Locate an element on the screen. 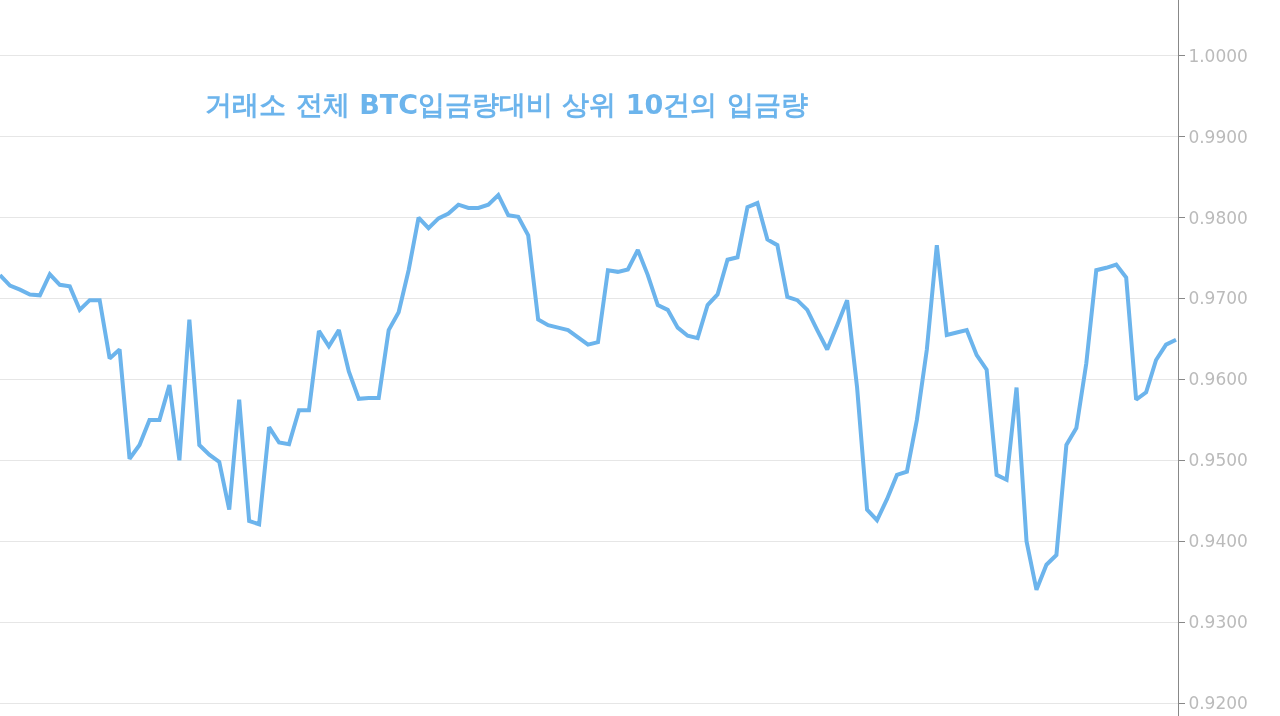  y-tick-label: 0.9200 is located at coordinates (1218, 703).